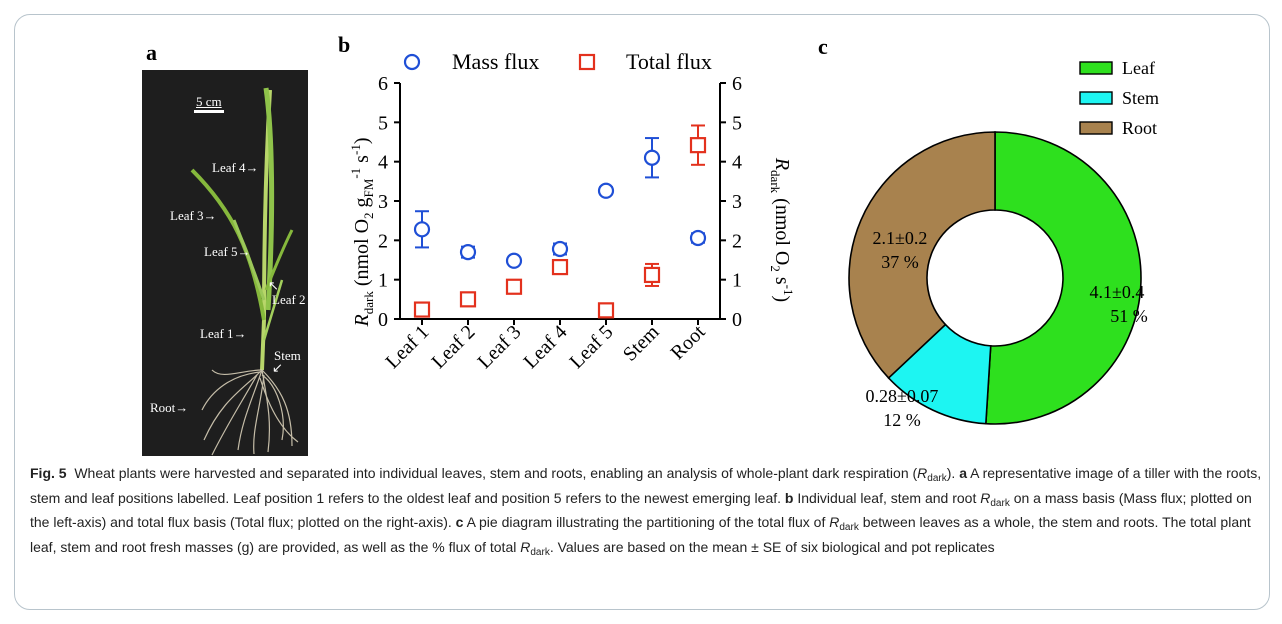 The width and height of the screenshot is (1282, 624). I want to click on left-y-tick-label: 6, so click(383, 84).